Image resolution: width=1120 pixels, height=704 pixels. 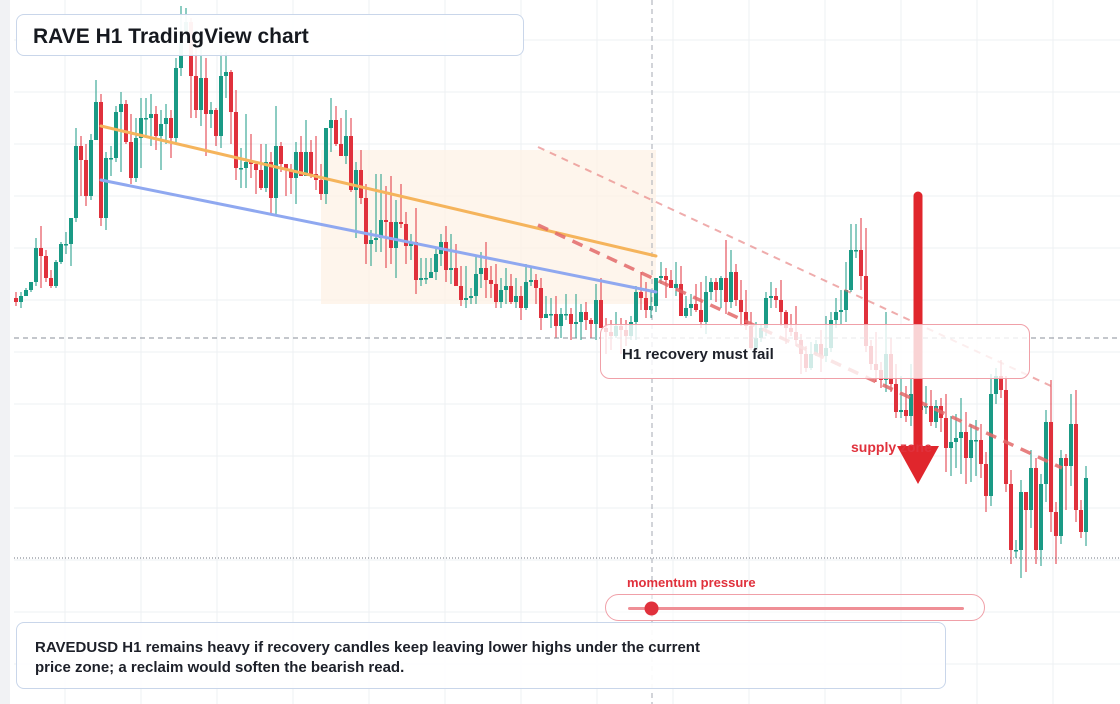 I want to click on recovery-callout: H1 recovery must fail, so click(x=815, y=351).